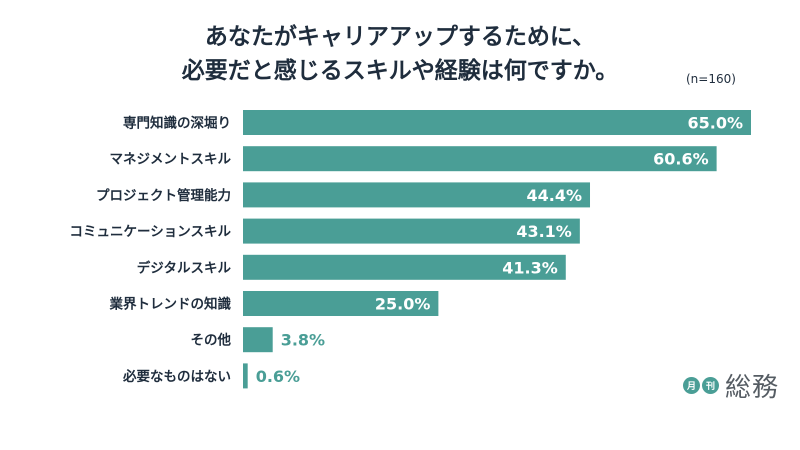 This screenshot has width=800, height=450. Describe the element at coordinates (710, 385) in the screenshot. I see `logo-badge-2: 刊` at that location.